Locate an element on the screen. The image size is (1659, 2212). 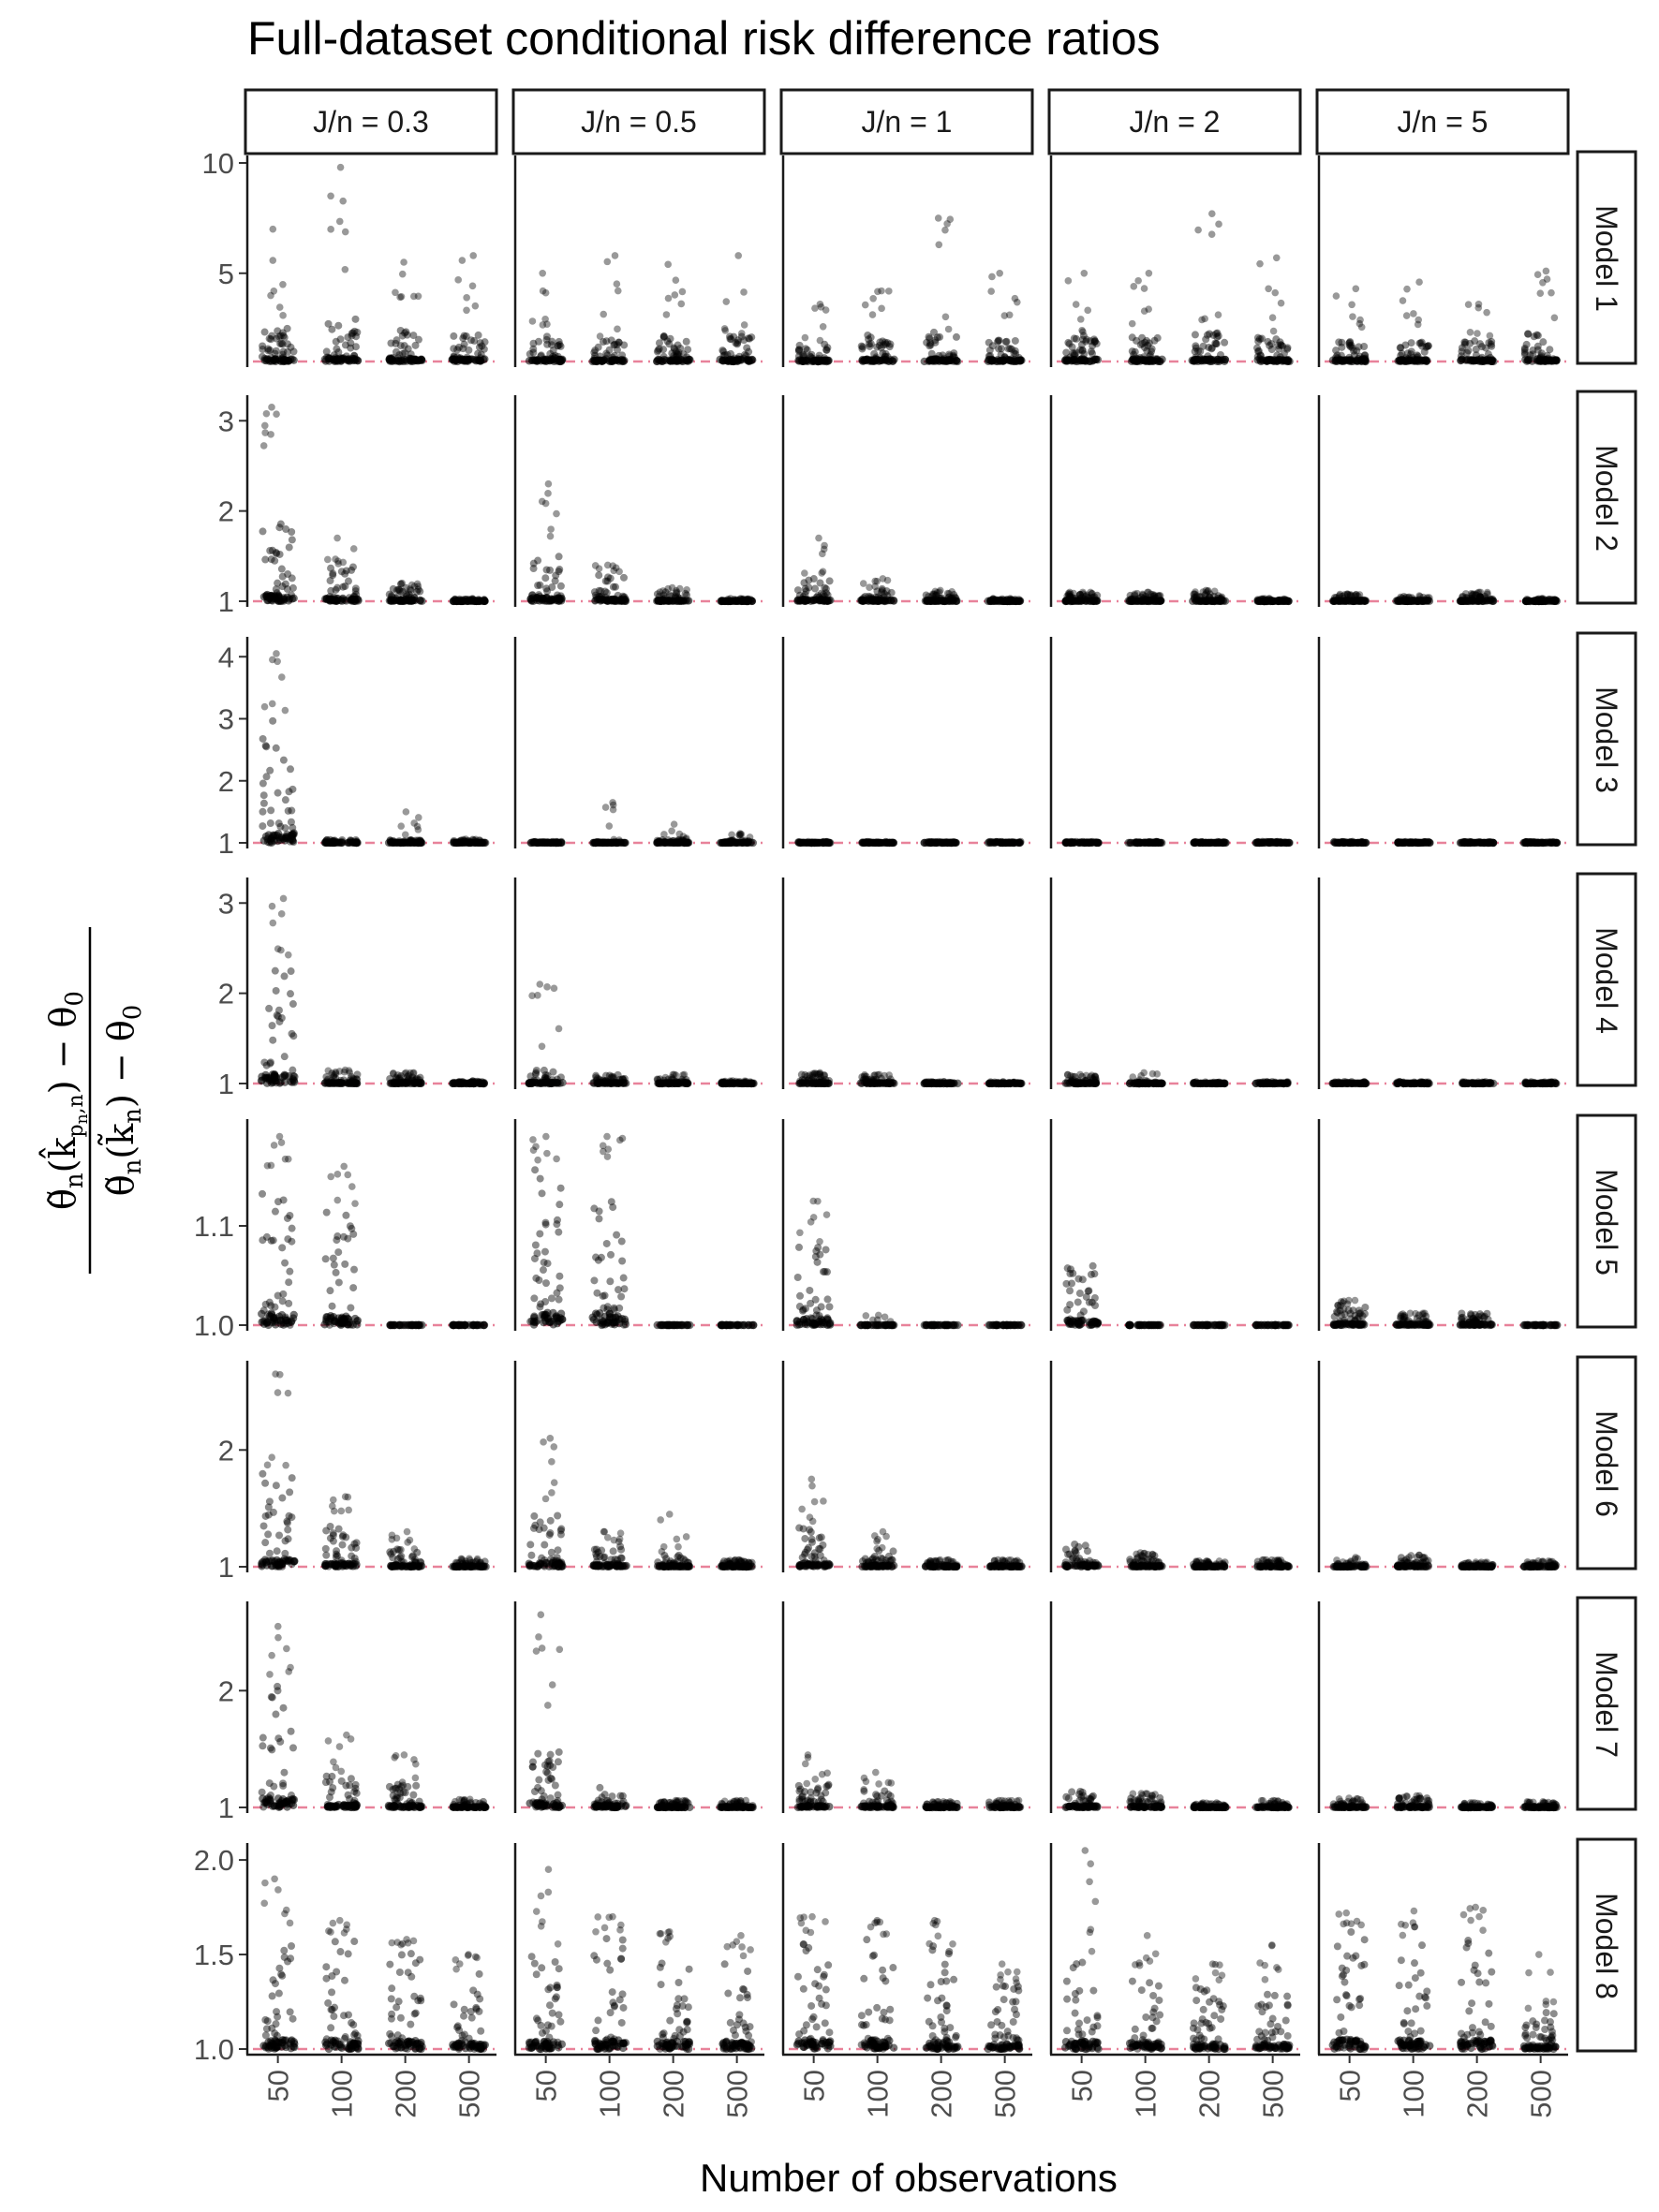
y-tick-label: 3 is located at coordinates (226, 903).